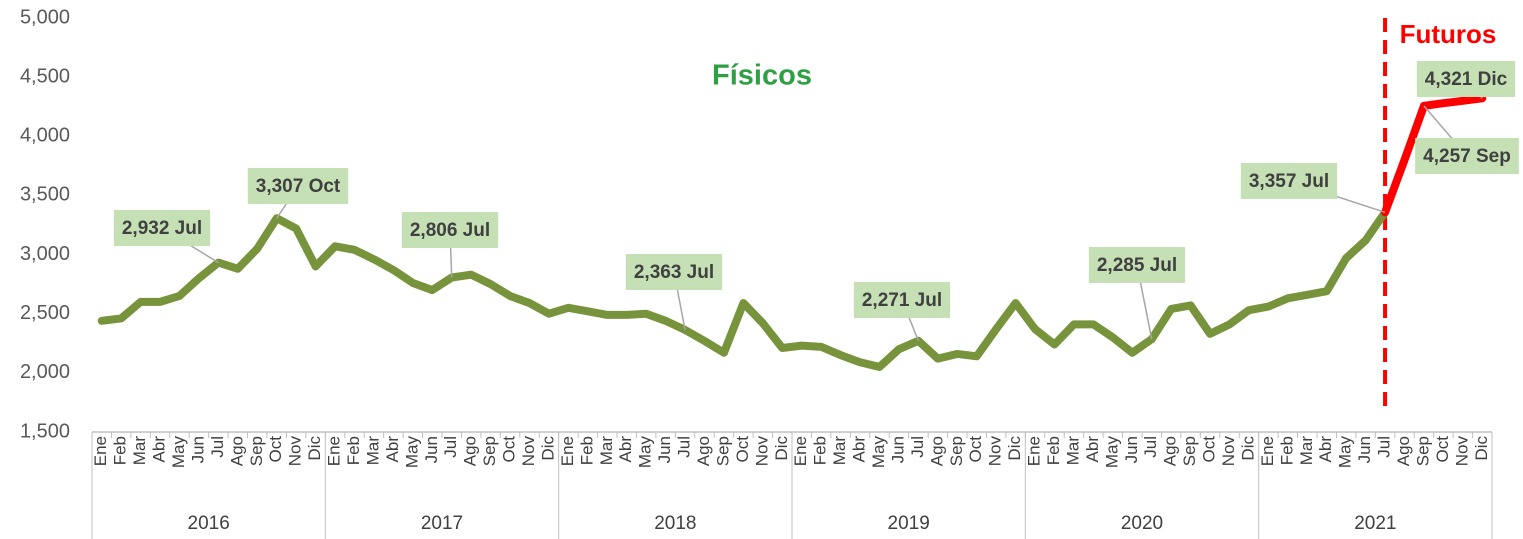 The image size is (1523, 539). What do you see at coordinates (1448, 34) in the screenshot?
I see `series-label: Futuros` at bounding box center [1448, 34].